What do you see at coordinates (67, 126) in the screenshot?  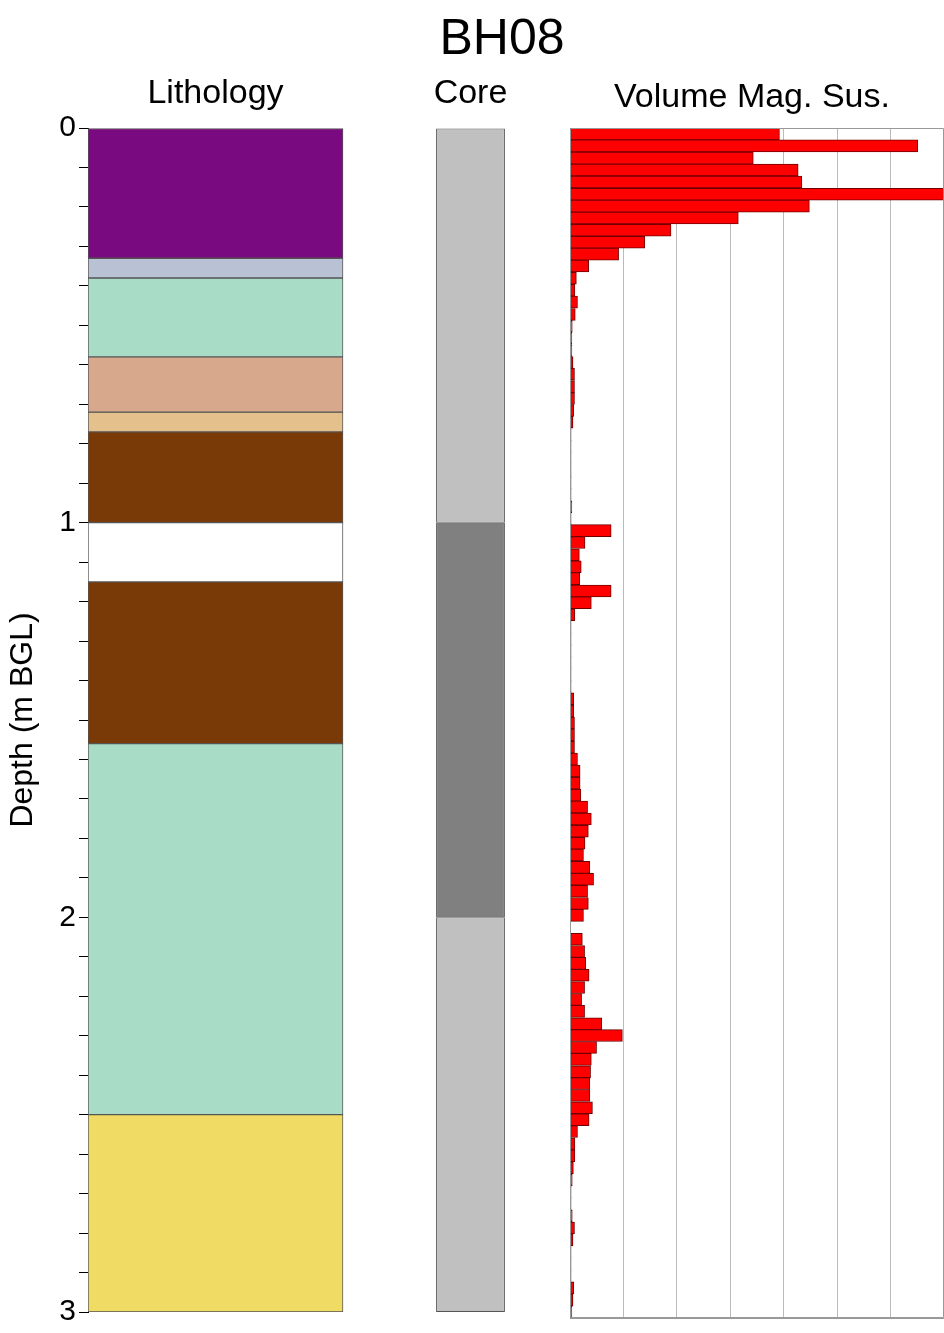 I see `y-tick-label: 0` at bounding box center [67, 126].